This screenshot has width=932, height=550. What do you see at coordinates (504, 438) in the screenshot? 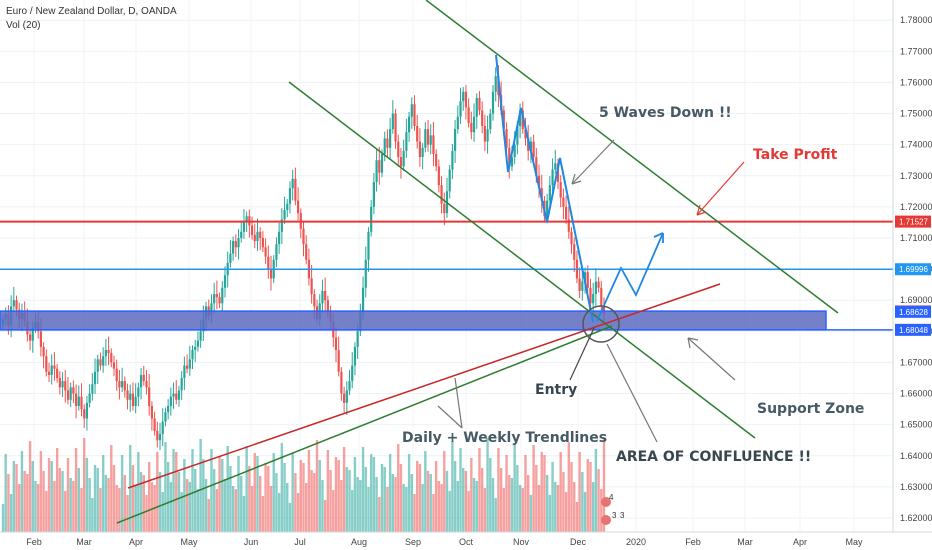
I see `trendlines-label: Daily + Weekly Trendlines` at bounding box center [504, 438].